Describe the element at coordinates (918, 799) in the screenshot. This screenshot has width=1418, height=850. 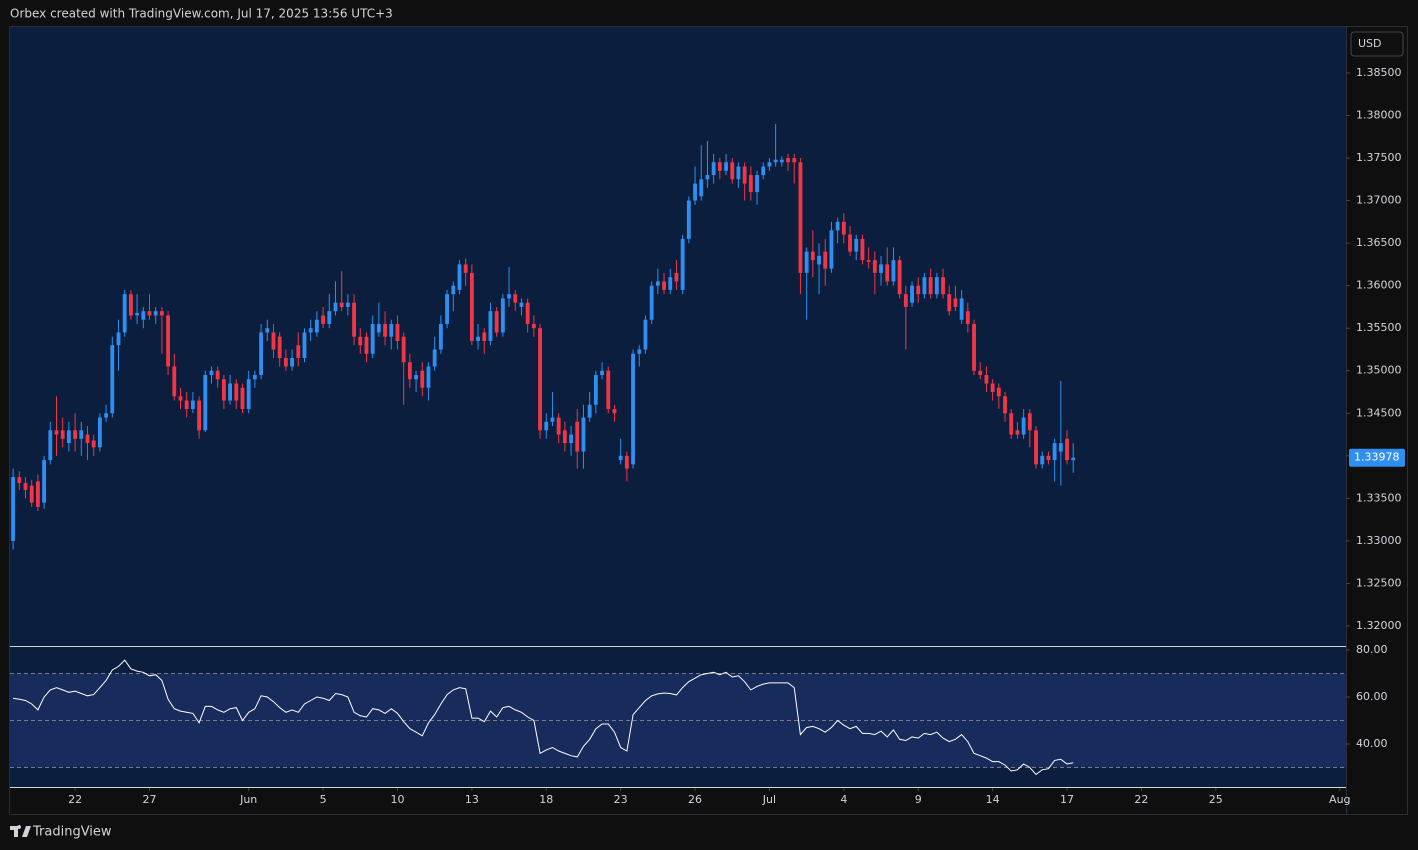
I see `x-tick-label: 9` at that location.